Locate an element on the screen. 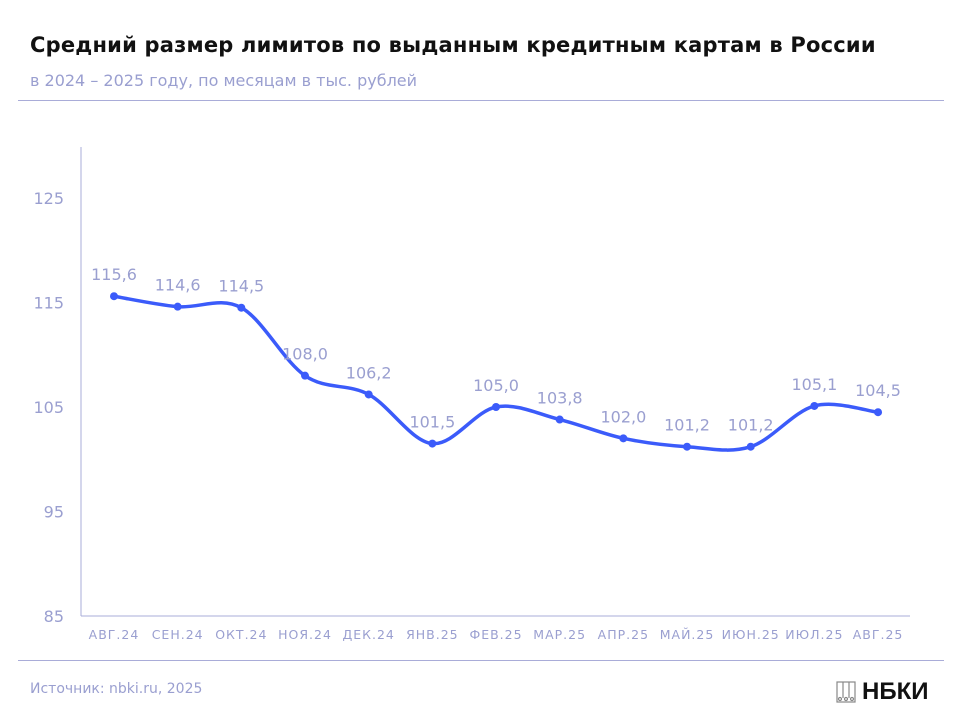 The image size is (960, 720). divider-top is located at coordinates (481, 100).